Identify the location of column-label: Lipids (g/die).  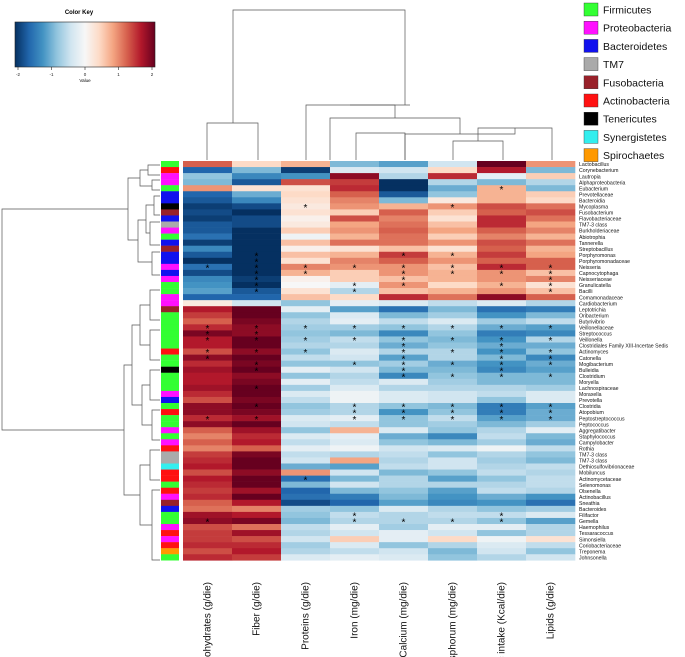
(551, 610).